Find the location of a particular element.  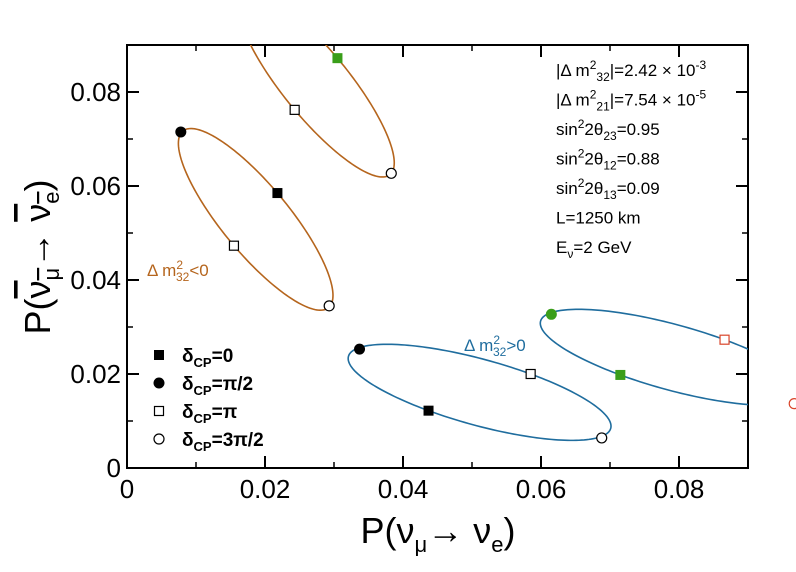

legend-marker-filled-square is located at coordinates (159, 355).